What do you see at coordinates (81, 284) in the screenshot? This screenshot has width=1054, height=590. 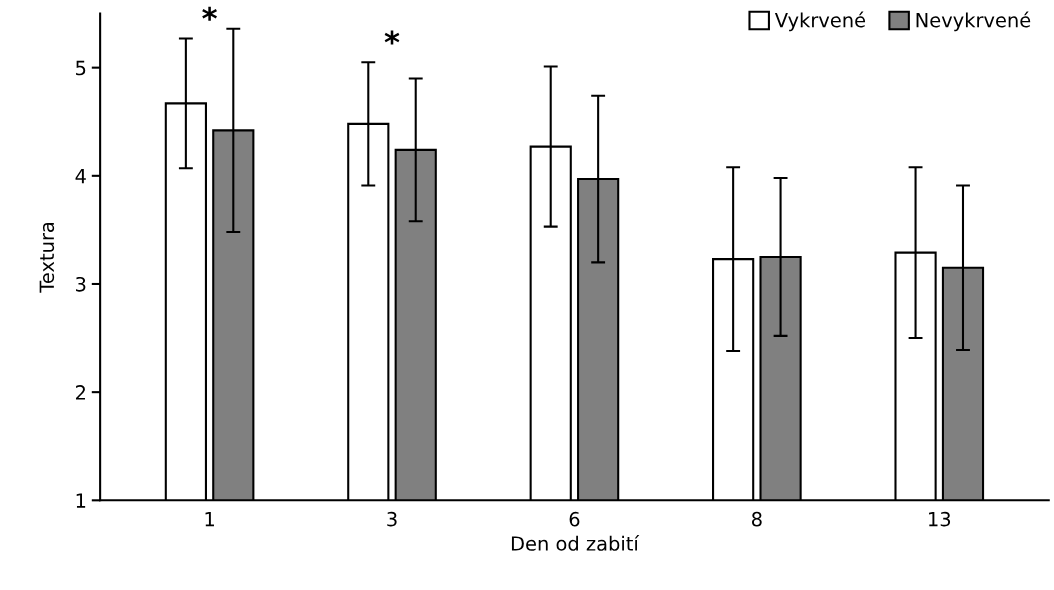 I see `y-tick-label: 3` at bounding box center [81, 284].